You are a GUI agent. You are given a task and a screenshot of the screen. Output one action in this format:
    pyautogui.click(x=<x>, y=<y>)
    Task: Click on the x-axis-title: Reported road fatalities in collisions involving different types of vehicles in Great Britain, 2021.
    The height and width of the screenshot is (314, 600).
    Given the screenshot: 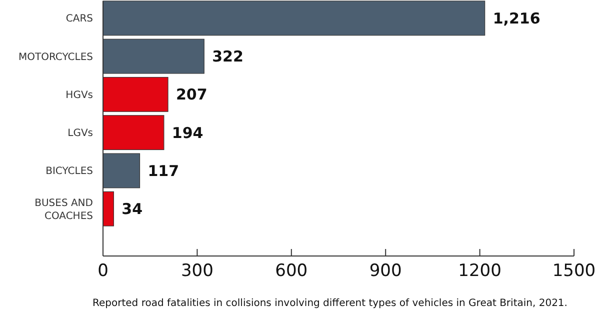 What is the action you would take?
    pyautogui.click(x=330, y=303)
    